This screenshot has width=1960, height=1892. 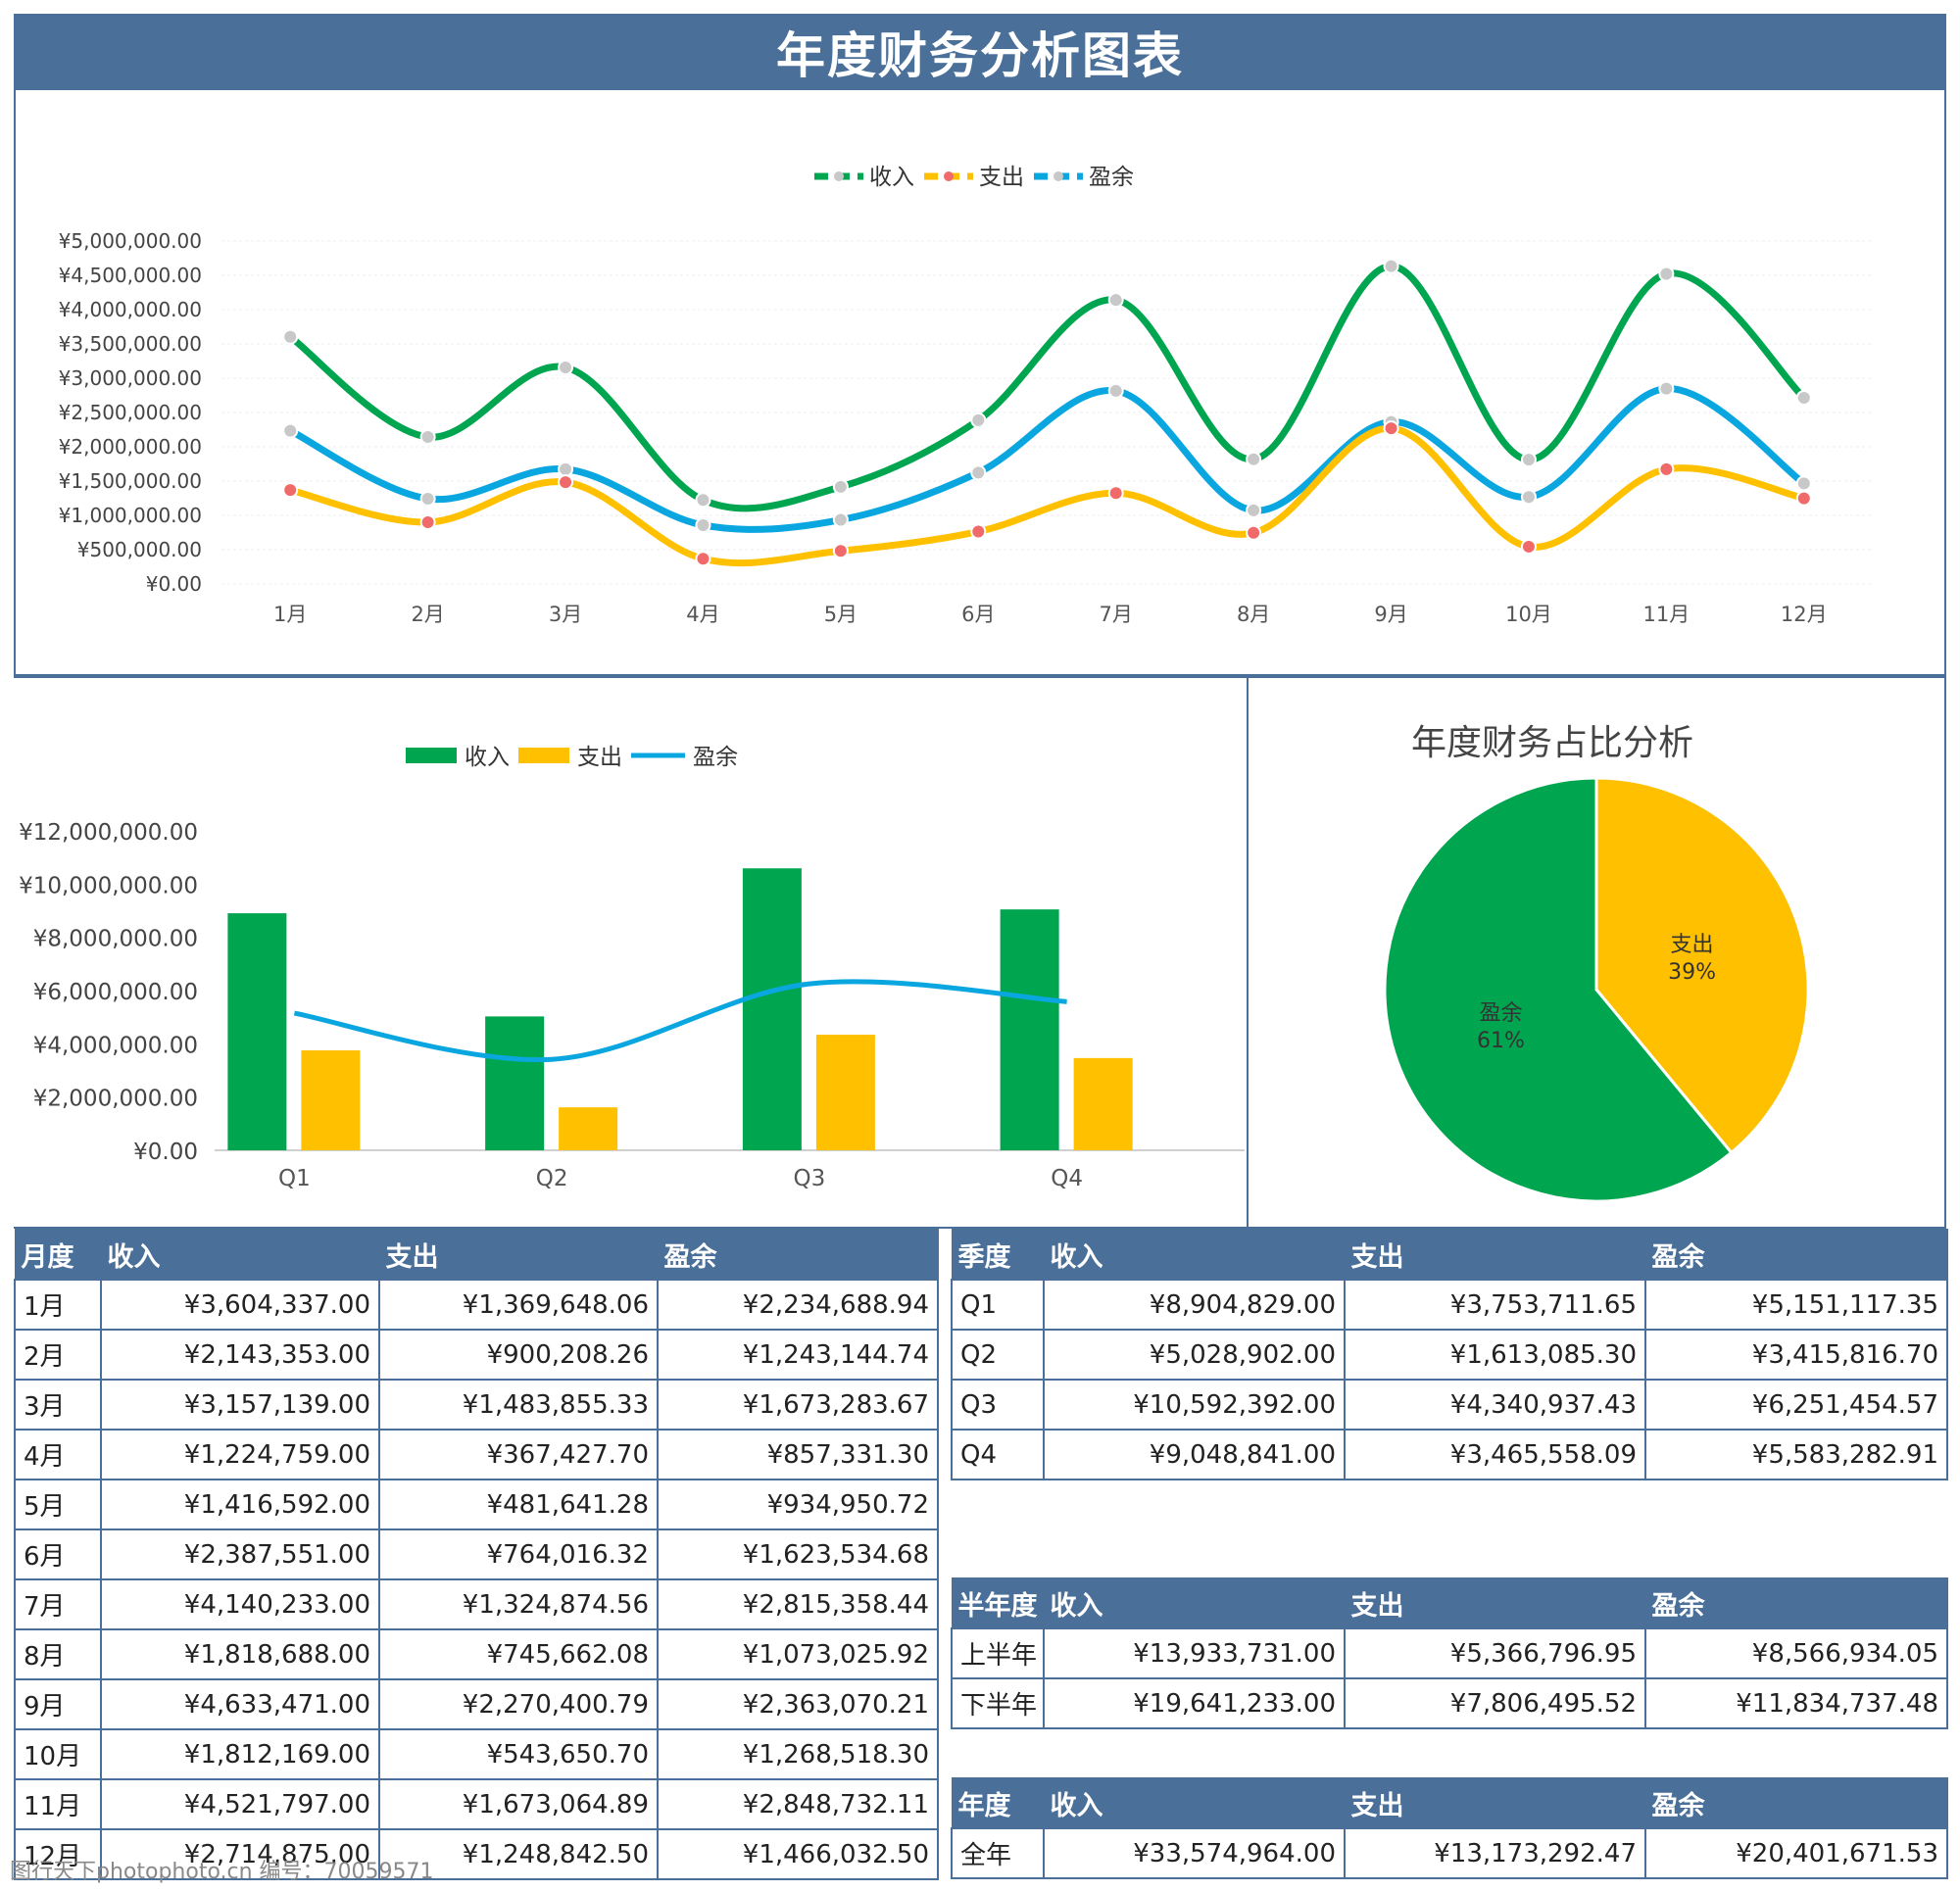 I want to click on column-header: 月度, so click(x=58, y=1255).